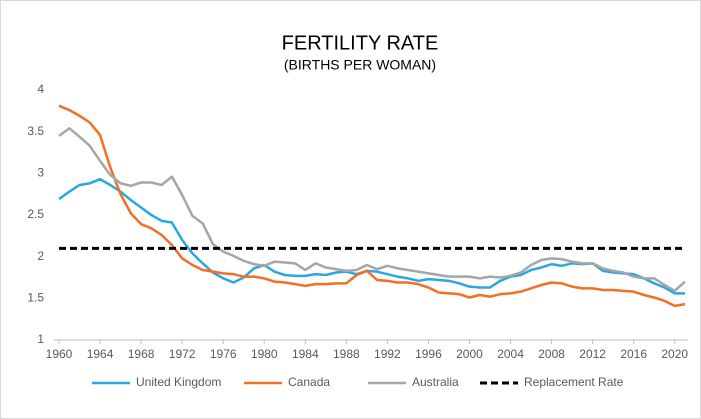 Image resolution: width=701 pixels, height=419 pixels. What do you see at coordinates (100, 354) in the screenshot?
I see `x-tick-label: 1964` at bounding box center [100, 354].